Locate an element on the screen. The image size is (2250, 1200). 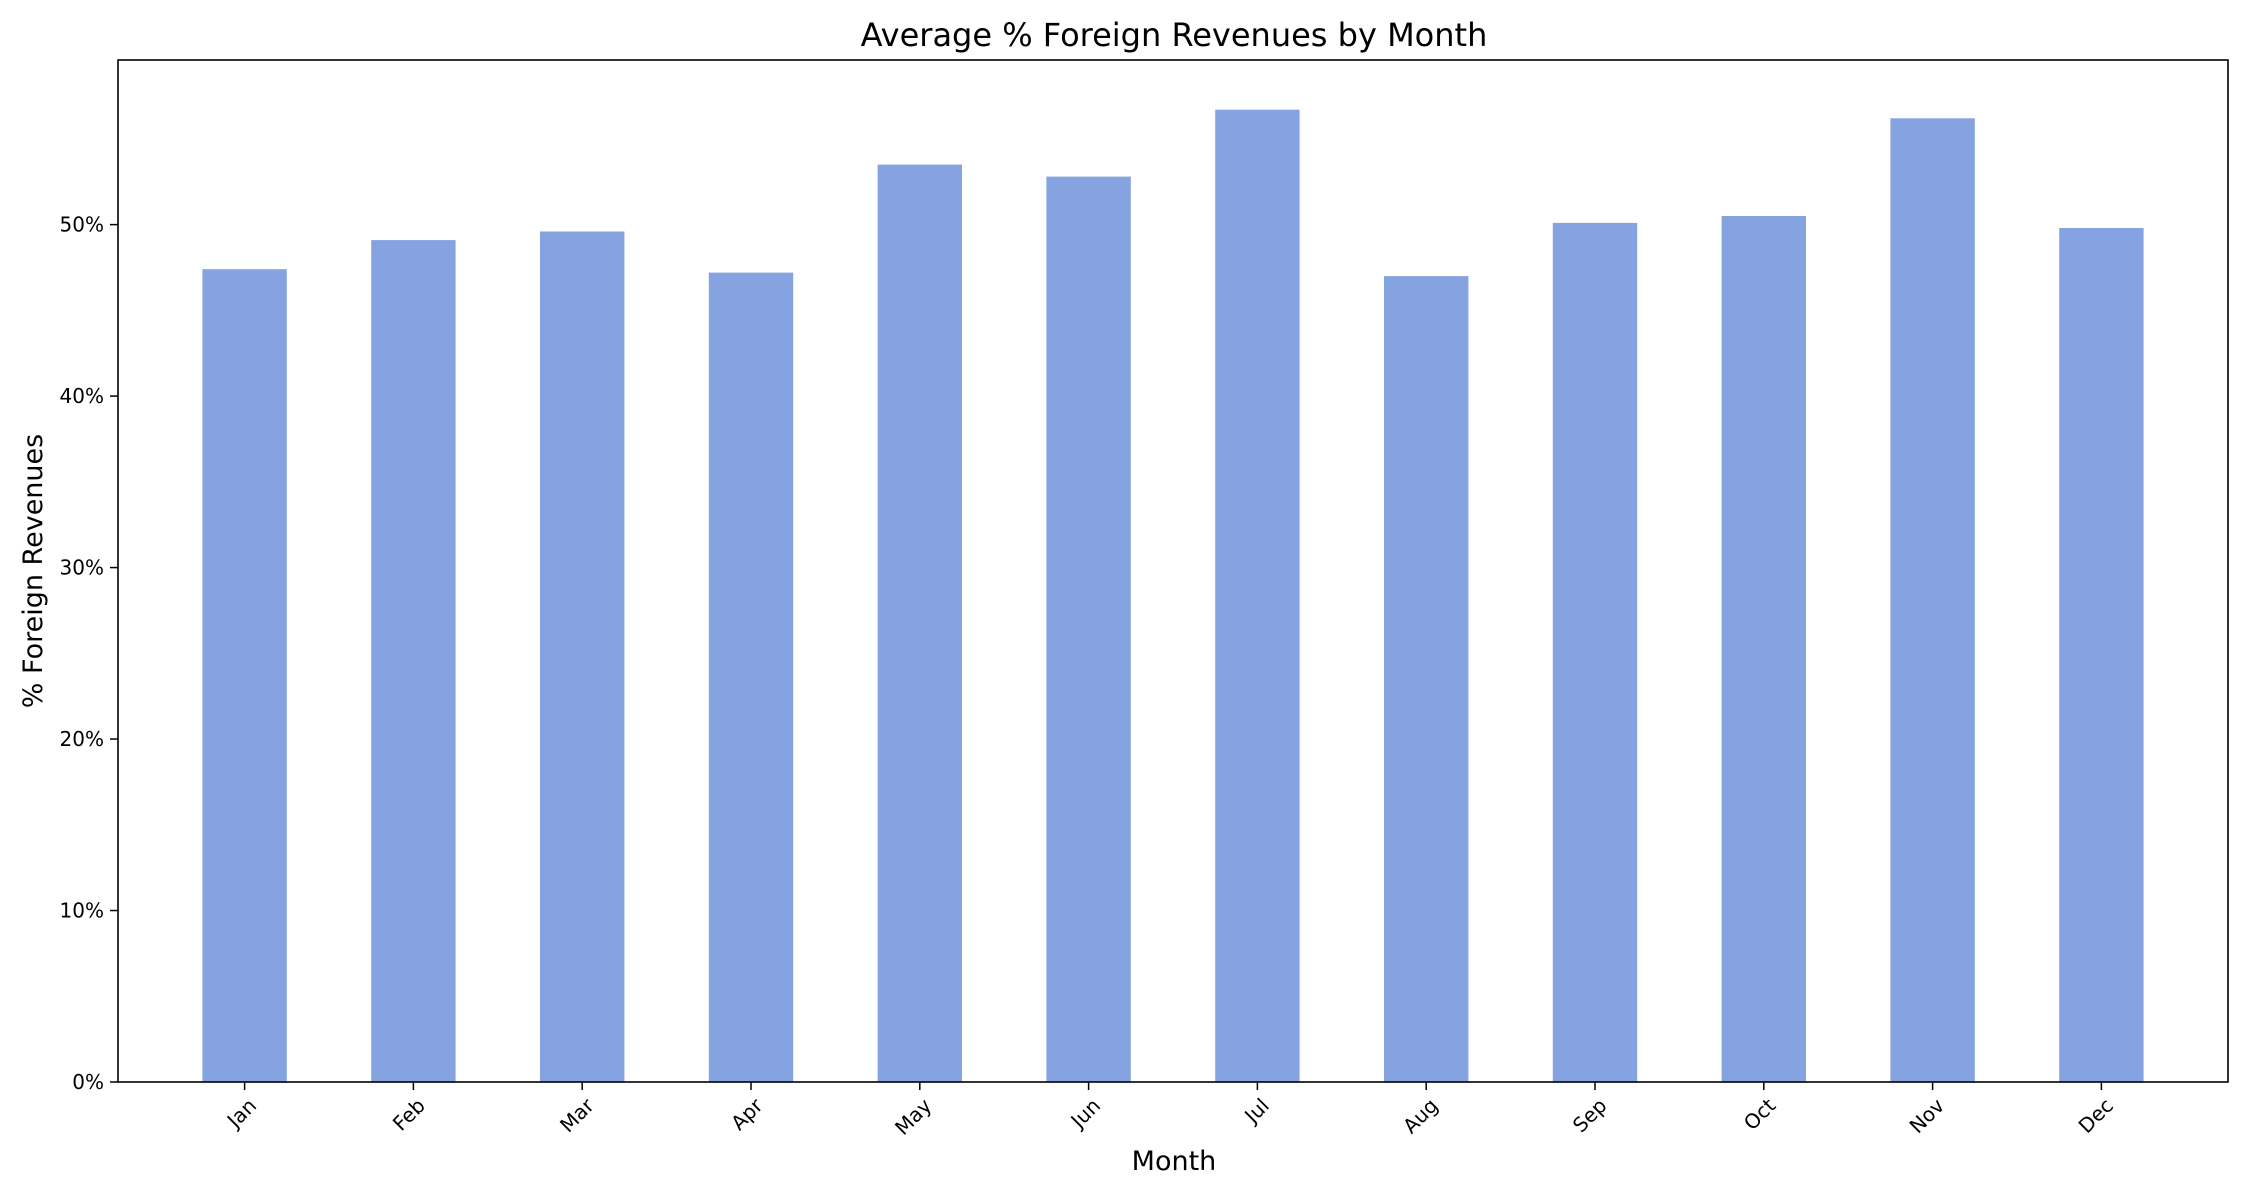
x-tick-label: Jul is located at coordinates (1255, 1111).